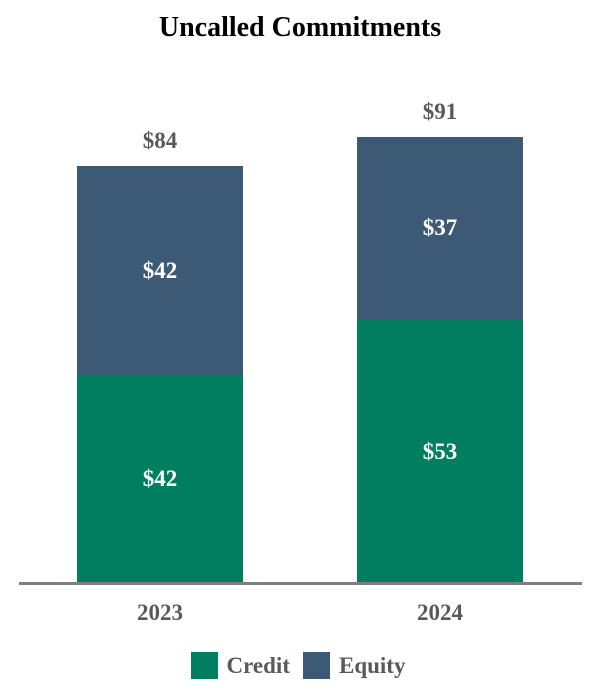  I want to click on legend-label-credit: Credit, so click(258, 665).